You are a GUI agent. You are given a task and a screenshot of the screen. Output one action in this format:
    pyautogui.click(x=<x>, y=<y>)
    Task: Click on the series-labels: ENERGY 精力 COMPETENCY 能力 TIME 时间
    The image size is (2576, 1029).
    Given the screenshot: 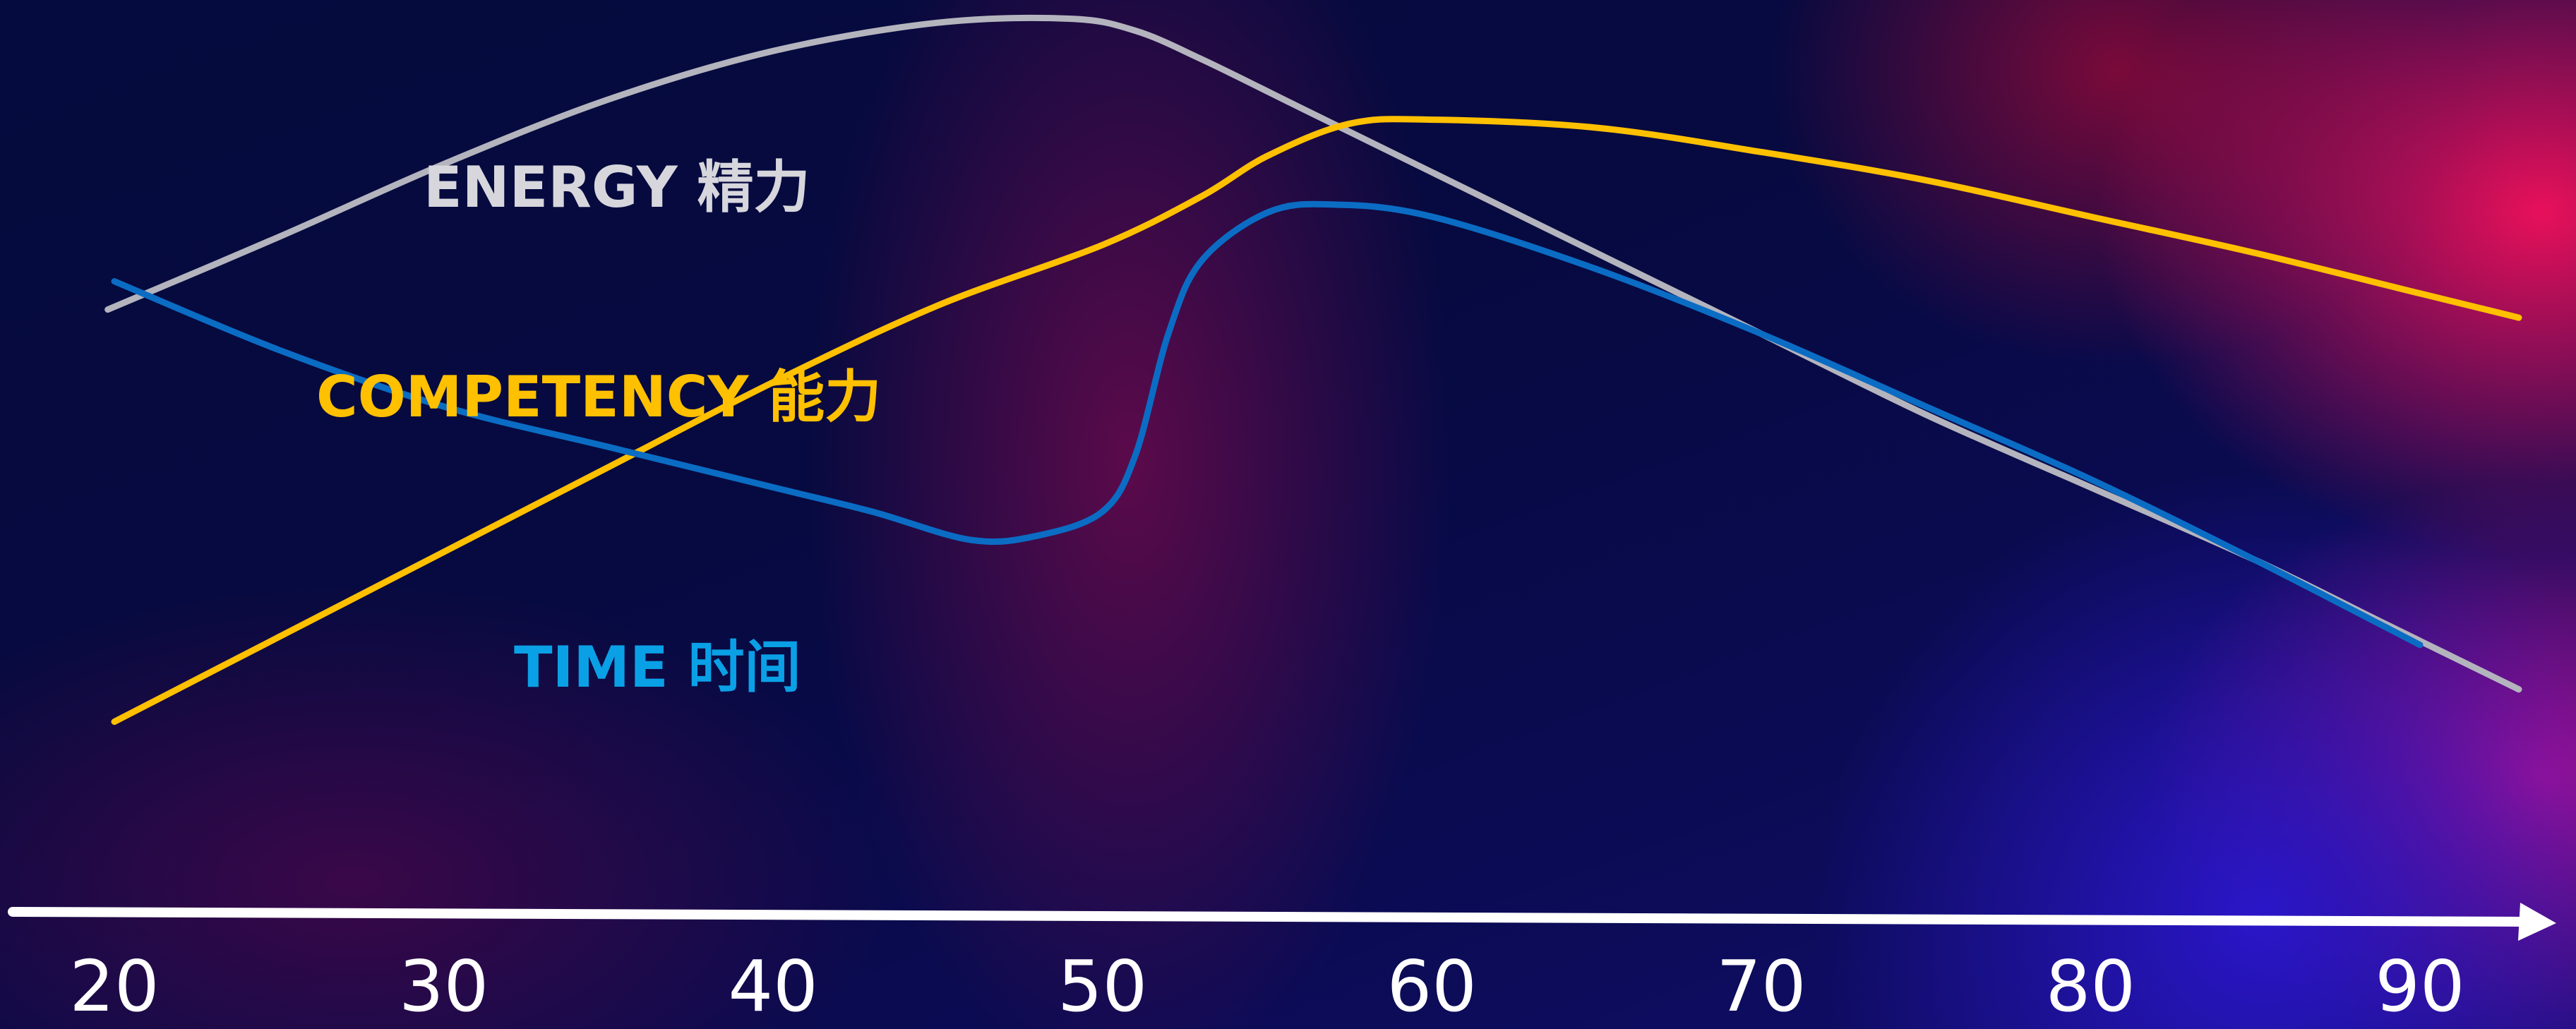 What is the action you would take?
    pyautogui.click(x=598, y=427)
    